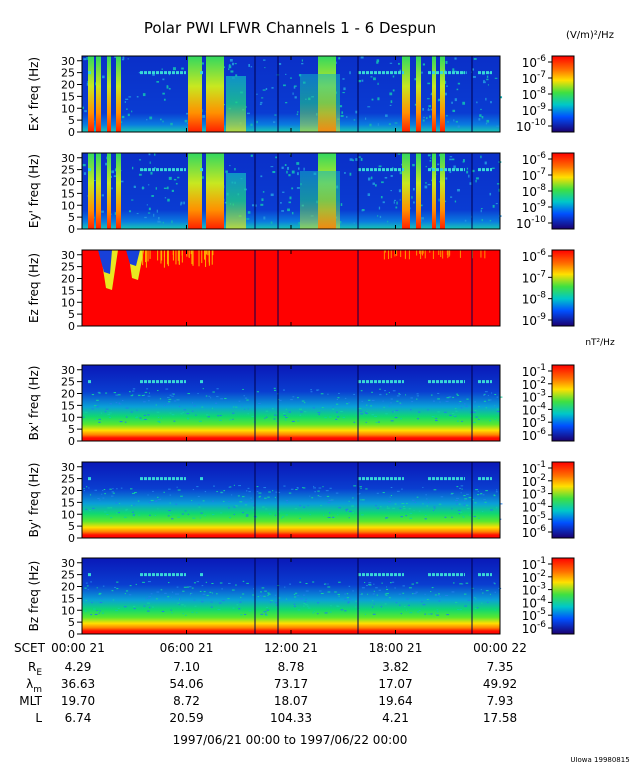 This screenshot has height=768, width=640. What do you see at coordinates (195, 191) in the screenshot?
I see `emission-burst` at bounding box center [195, 191].